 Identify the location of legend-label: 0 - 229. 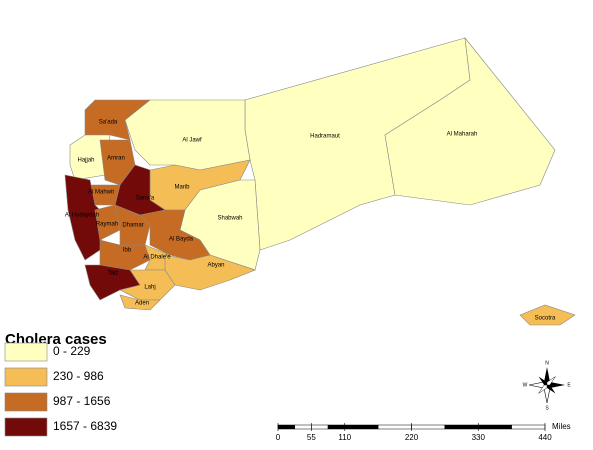
(72, 351).